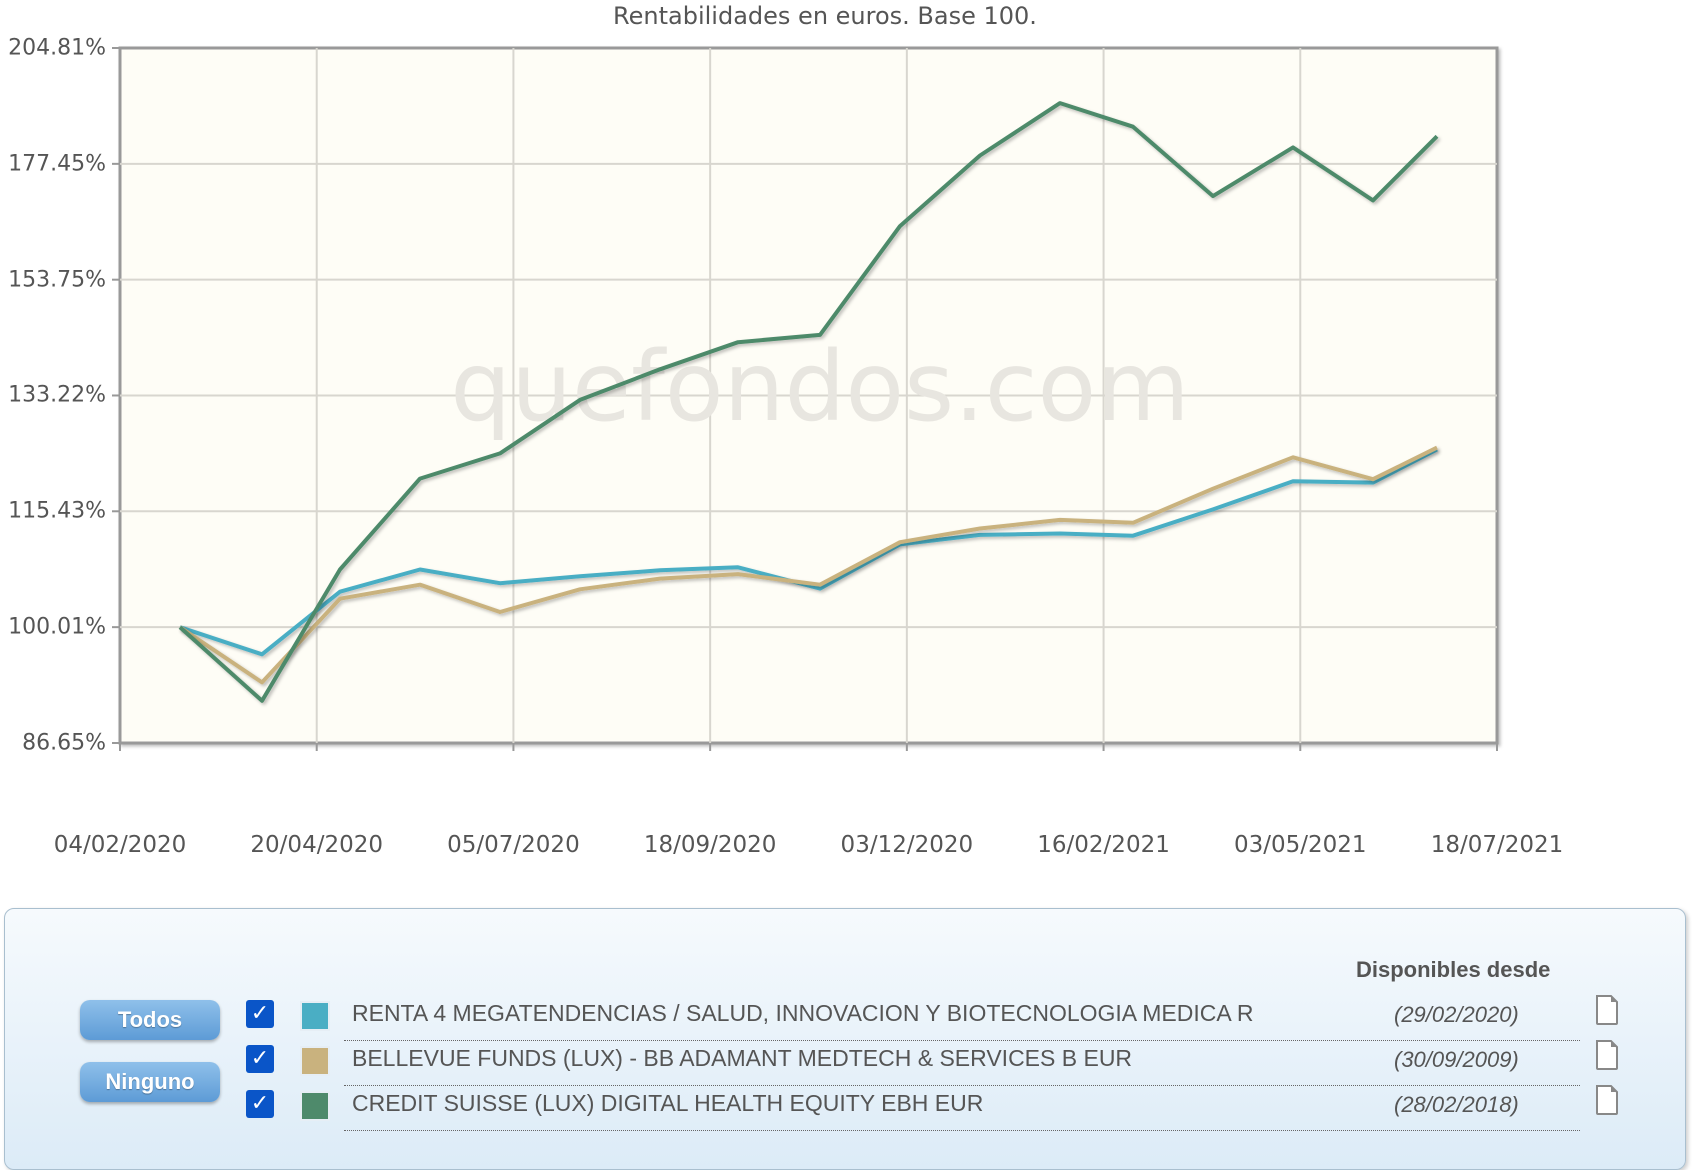 Image resolution: width=1706 pixels, height=1170 pixels. Describe the element at coordinates (150, 1082) in the screenshot. I see `select-none-button: Ninguno` at that location.